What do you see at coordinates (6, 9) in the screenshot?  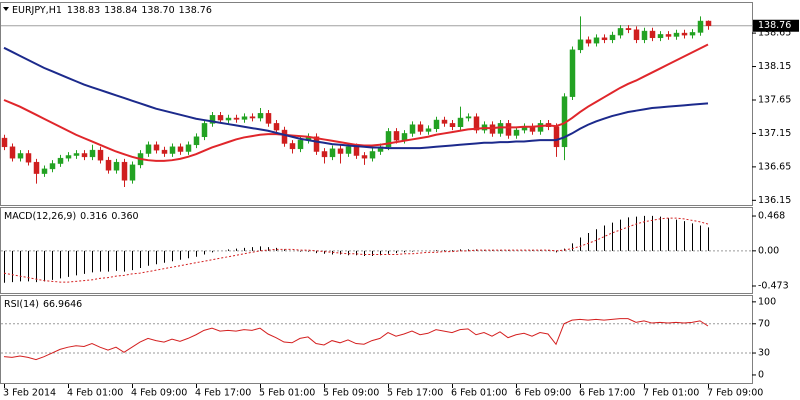 I see `menu-arrow` at bounding box center [6, 9].